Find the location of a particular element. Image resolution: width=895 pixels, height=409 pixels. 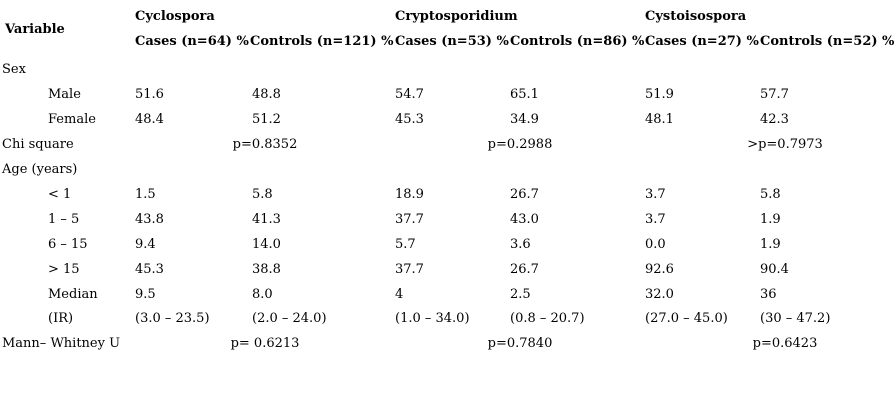

p-value-cell: >p=0.7973 is located at coordinates (785, 144).